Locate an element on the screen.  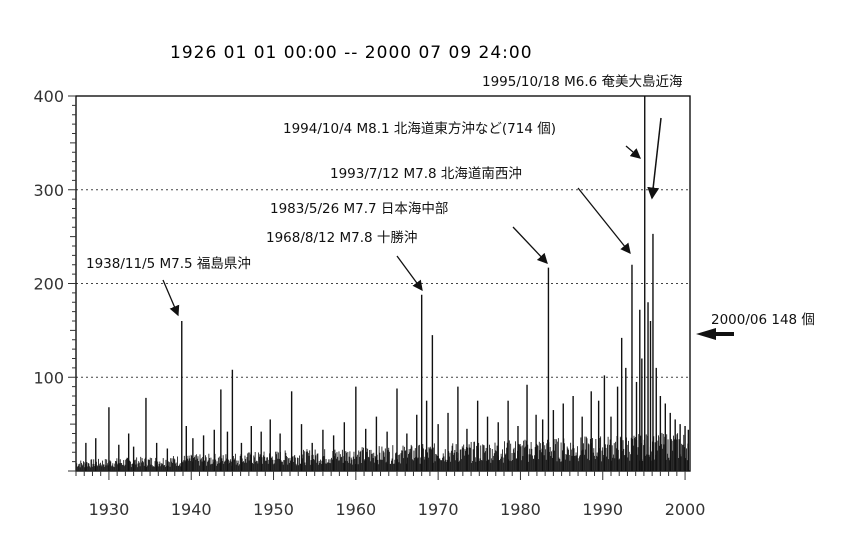
x-tick-label: 1950 is located at coordinates (273, 509).